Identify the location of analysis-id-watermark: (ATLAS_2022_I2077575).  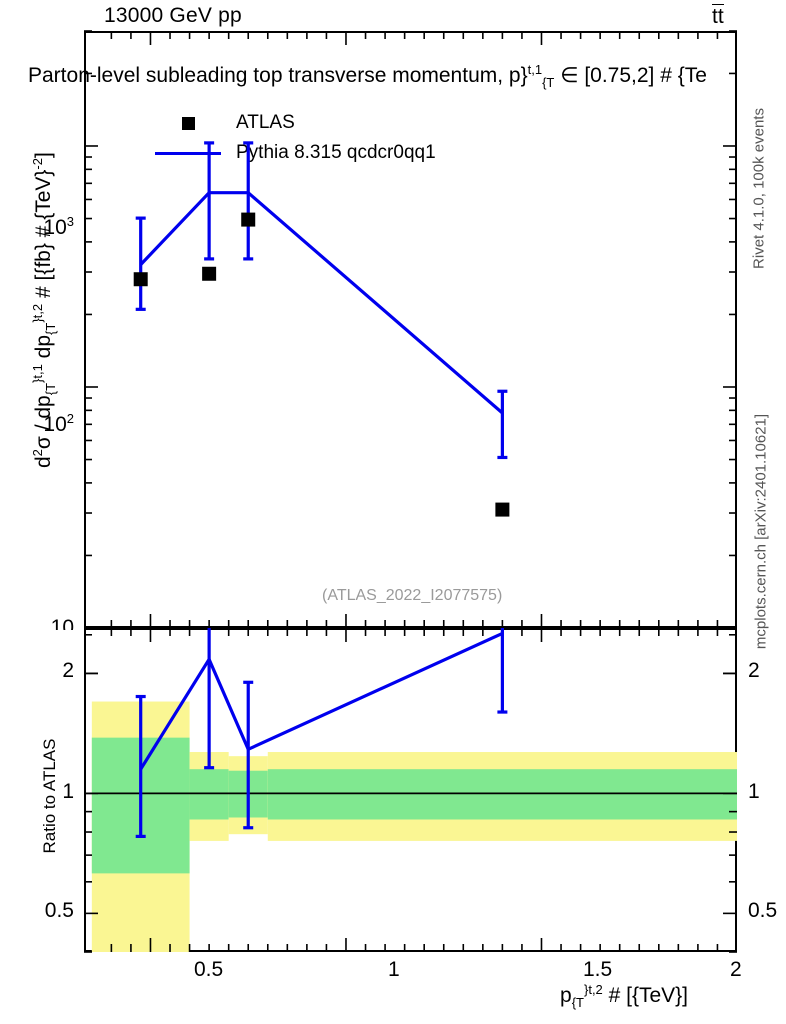
(412, 595).